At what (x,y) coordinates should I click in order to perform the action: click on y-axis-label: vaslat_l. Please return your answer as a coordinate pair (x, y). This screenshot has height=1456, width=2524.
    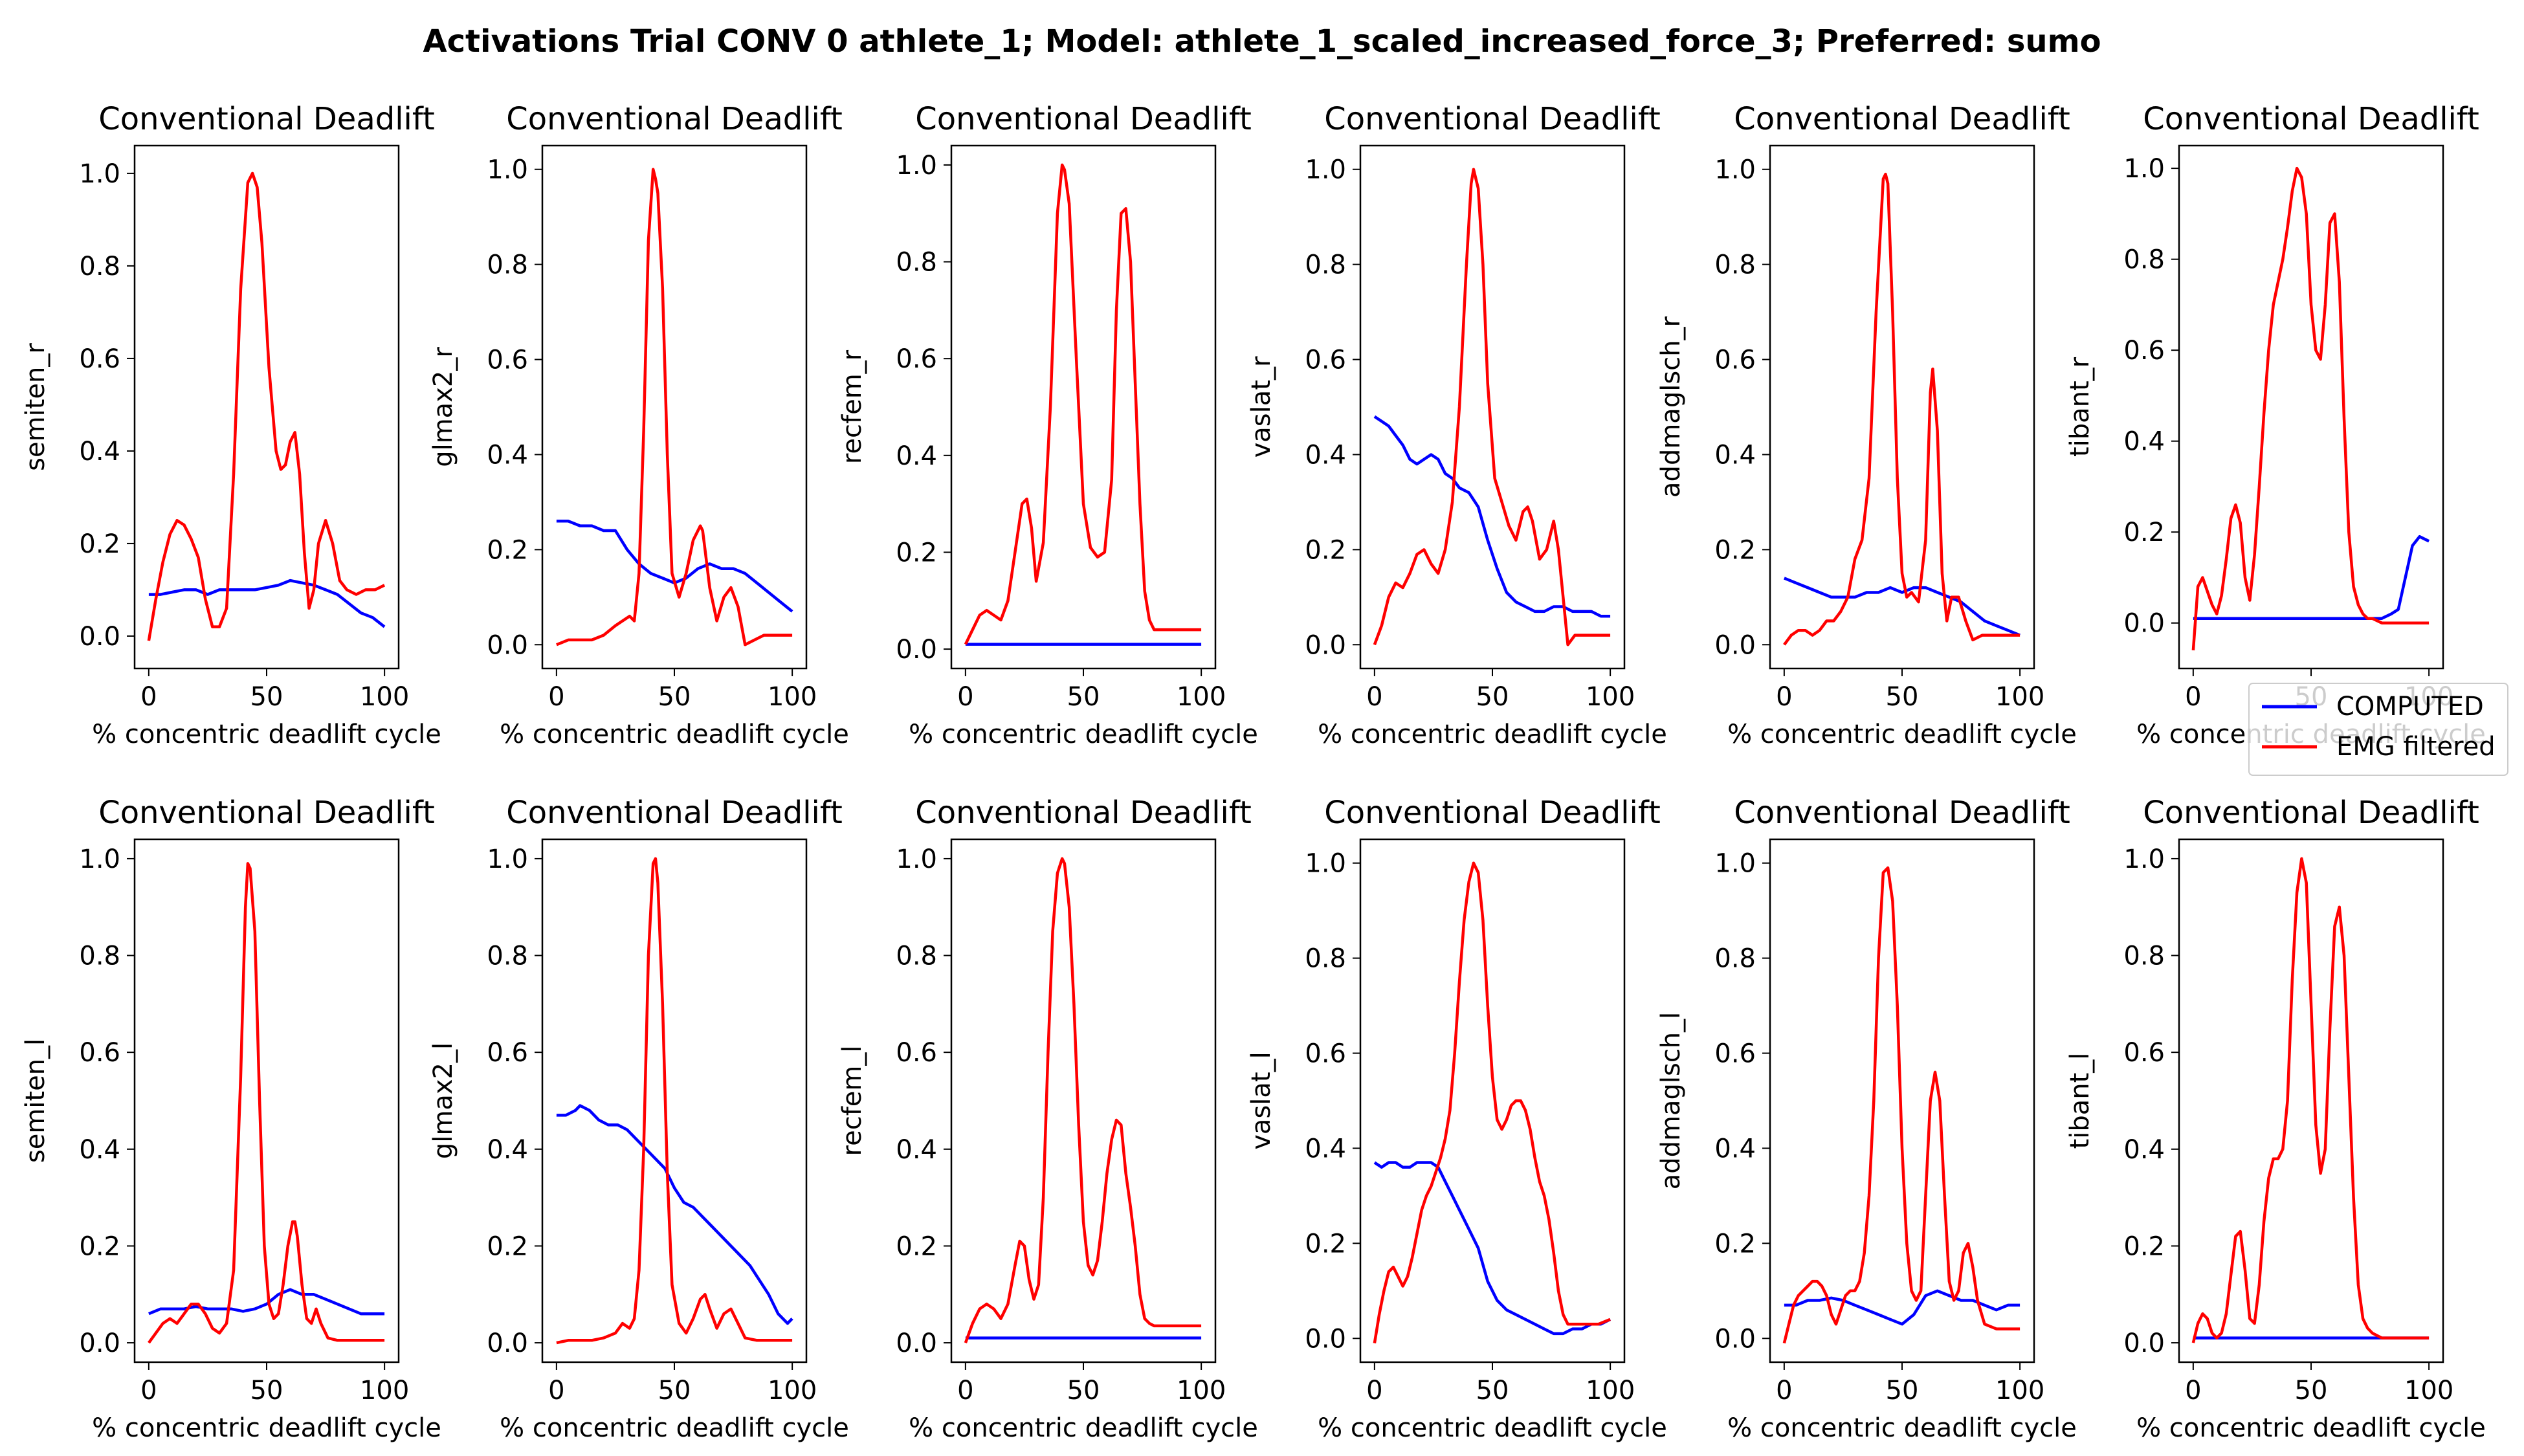
    Looking at the image, I should click on (1261, 1100).